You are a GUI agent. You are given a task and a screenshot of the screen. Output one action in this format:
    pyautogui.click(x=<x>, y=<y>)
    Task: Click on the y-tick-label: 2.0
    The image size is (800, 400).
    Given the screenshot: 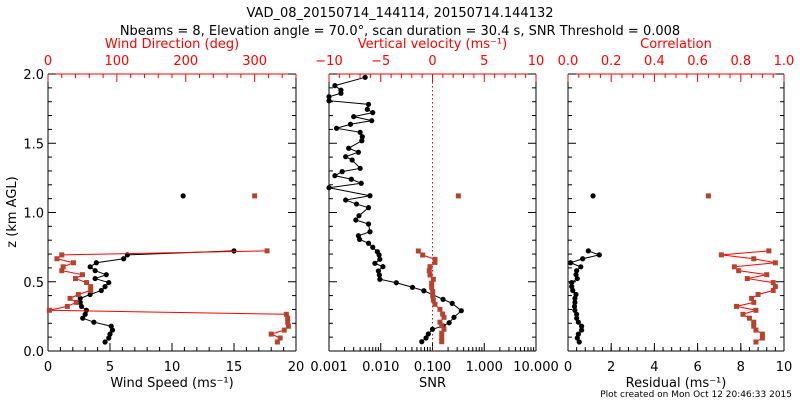 What is the action you would take?
    pyautogui.click(x=33, y=75)
    